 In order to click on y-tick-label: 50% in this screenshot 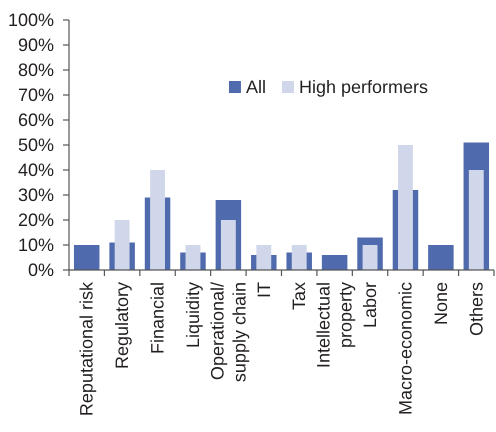, I will do `click(36, 145)`.